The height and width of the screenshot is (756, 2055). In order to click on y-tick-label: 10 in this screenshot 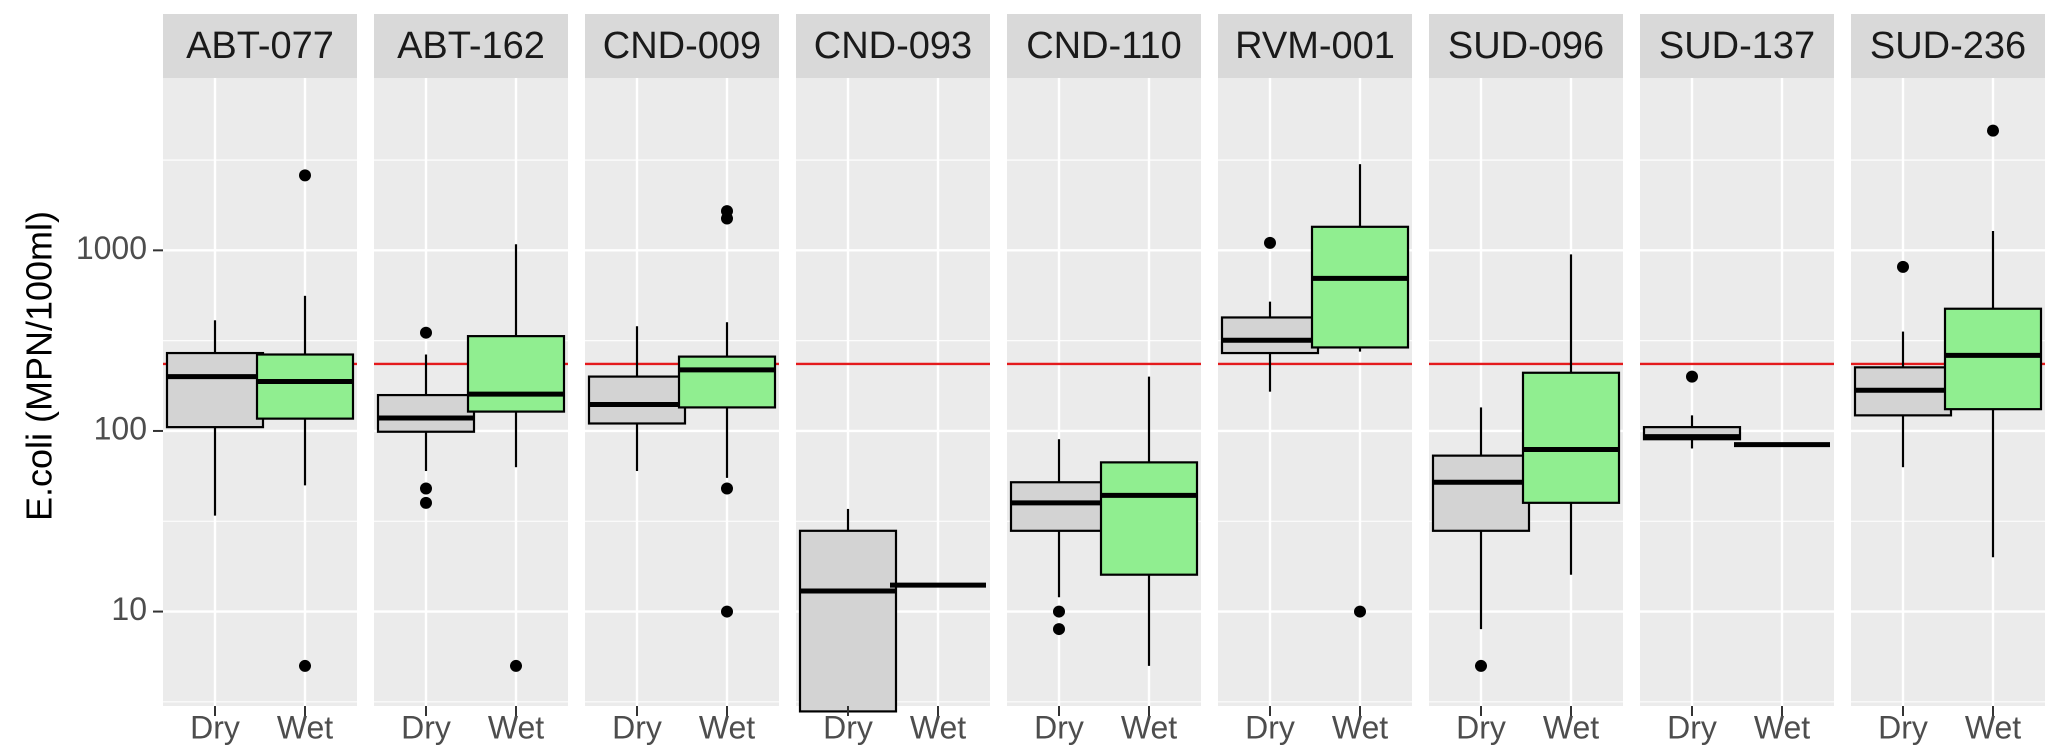, I will do `click(129, 609)`.